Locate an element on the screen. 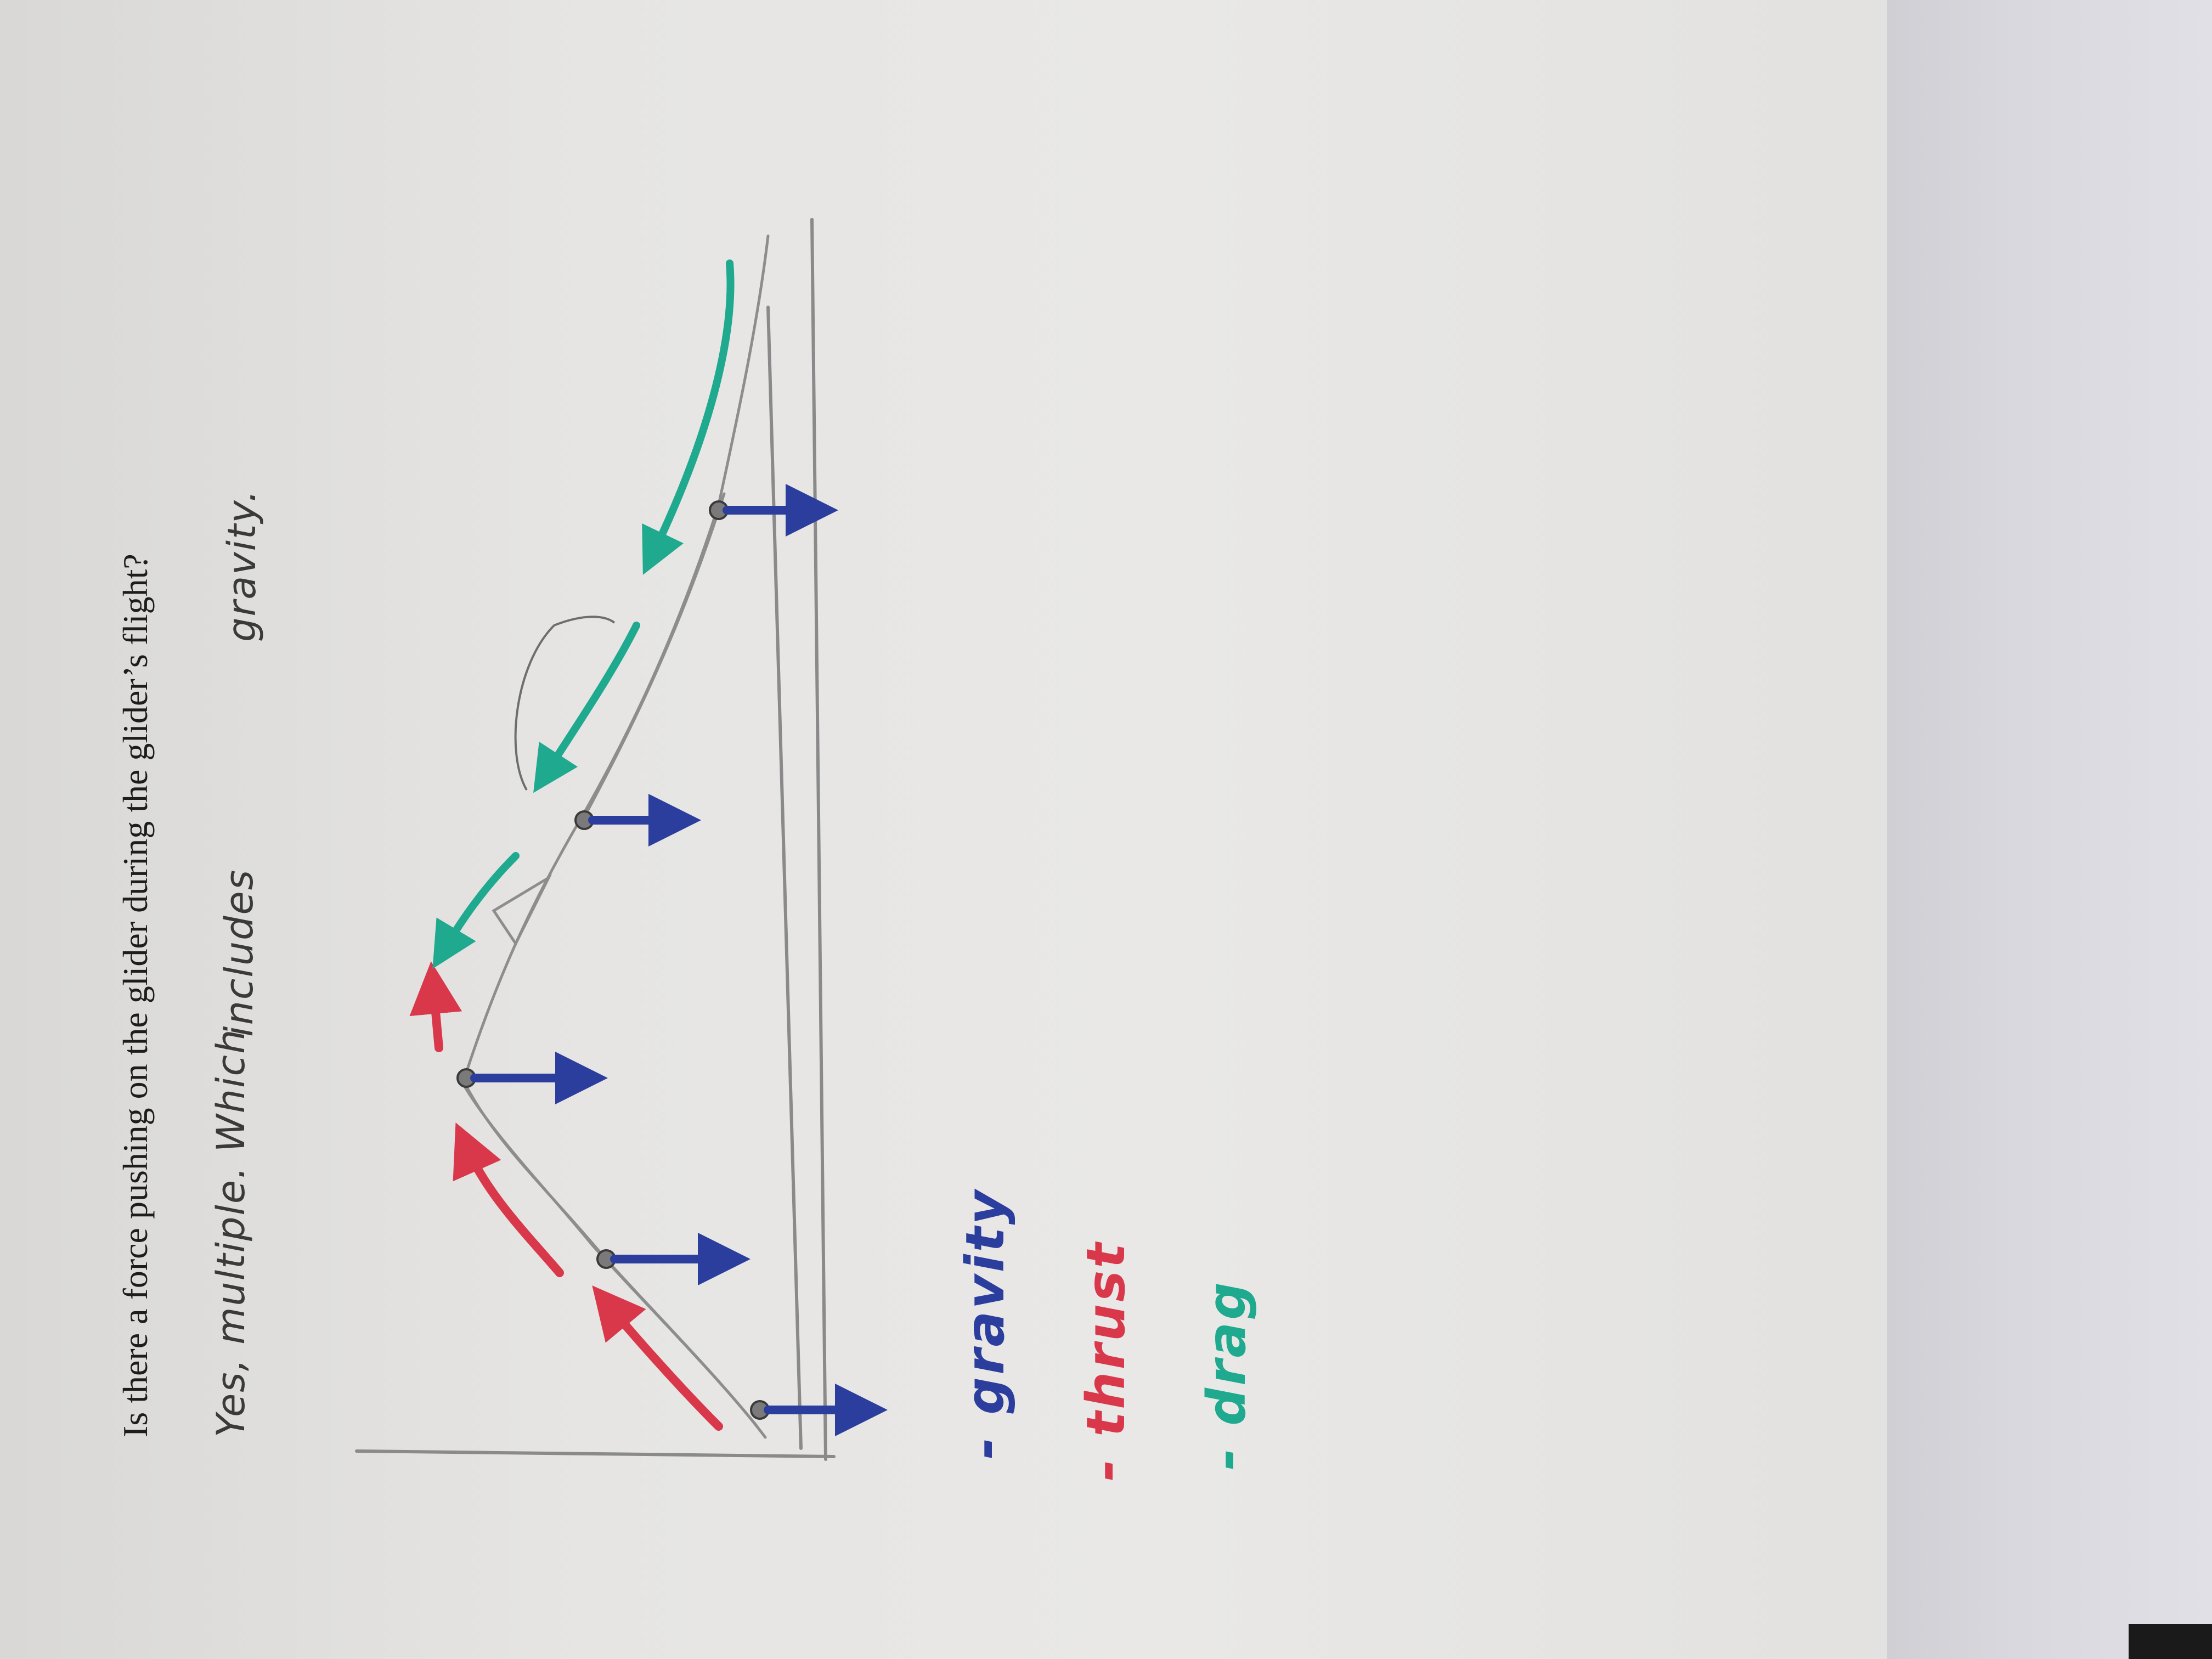 This screenshot has width=2212, height=1659. drag-arrows is located at coordinates (584, 614).